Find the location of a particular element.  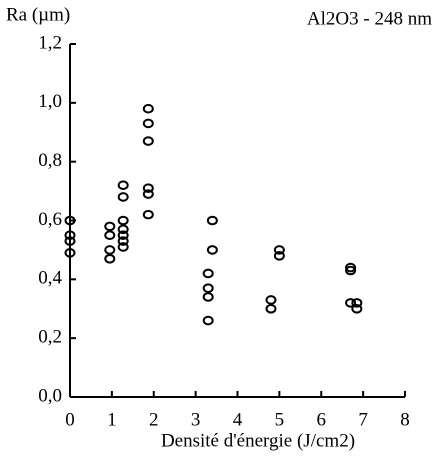

x-tick-label: 3 is located at coordinates (196, 419).